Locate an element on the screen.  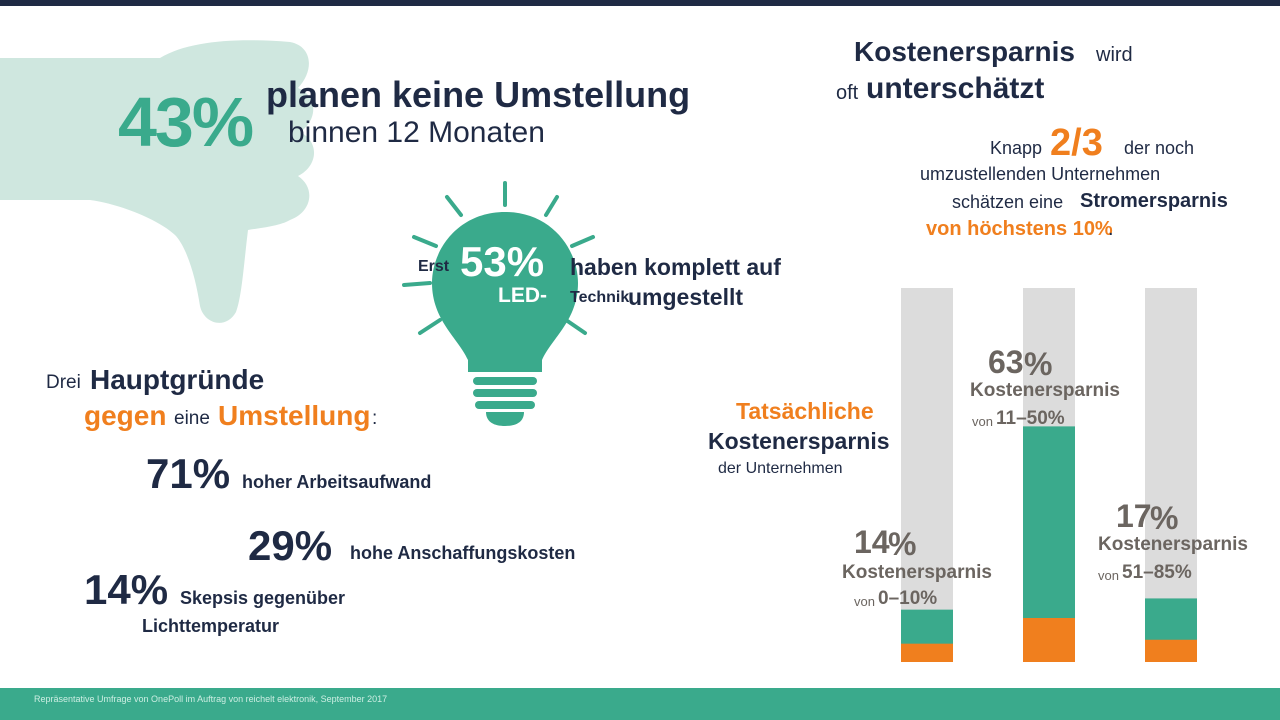
reason-2-label: hohe Anschaffungskosten is located at coordinates (463, 553).